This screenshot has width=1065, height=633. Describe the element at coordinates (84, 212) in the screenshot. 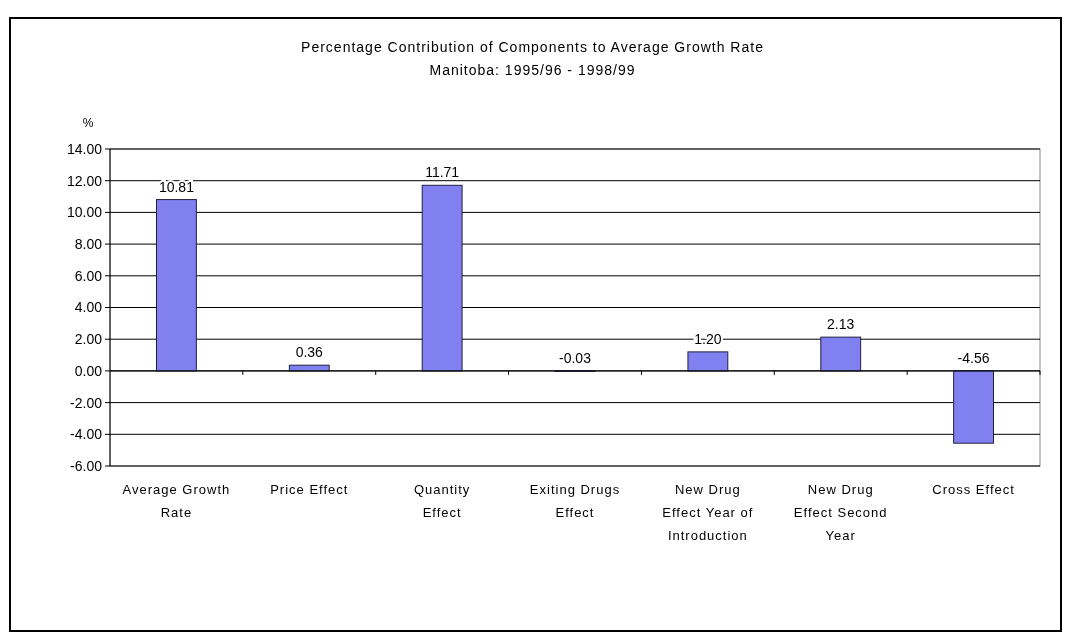

I see `y-tick-label: 10.00` at that location.